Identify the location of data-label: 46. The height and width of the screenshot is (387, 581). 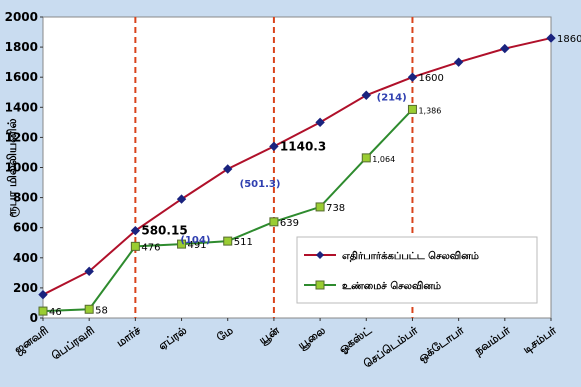
(55, 312).